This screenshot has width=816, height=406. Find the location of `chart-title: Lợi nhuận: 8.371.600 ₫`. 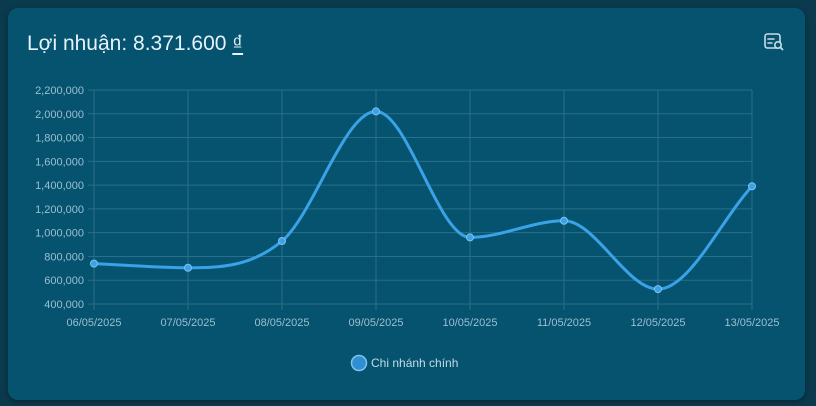

chart-title: Lợi nhuận: 8.371.600 ₫ is located at coordinates (135, 44).